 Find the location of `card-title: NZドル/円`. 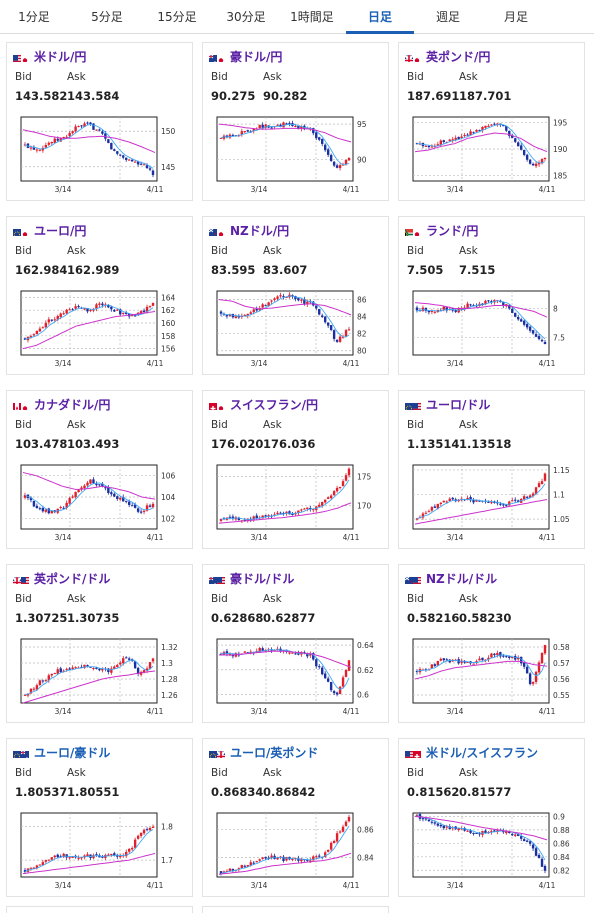

card-title: NZドル/円 is located at coordinates (249, 230).